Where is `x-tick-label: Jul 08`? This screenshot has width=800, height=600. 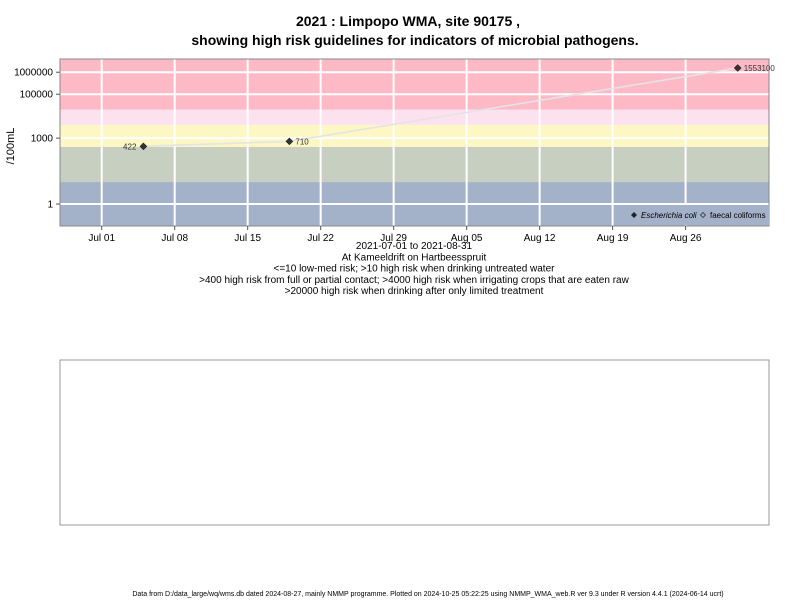 x-tick-label: Jul 08 is located at coordinates (174, 238).